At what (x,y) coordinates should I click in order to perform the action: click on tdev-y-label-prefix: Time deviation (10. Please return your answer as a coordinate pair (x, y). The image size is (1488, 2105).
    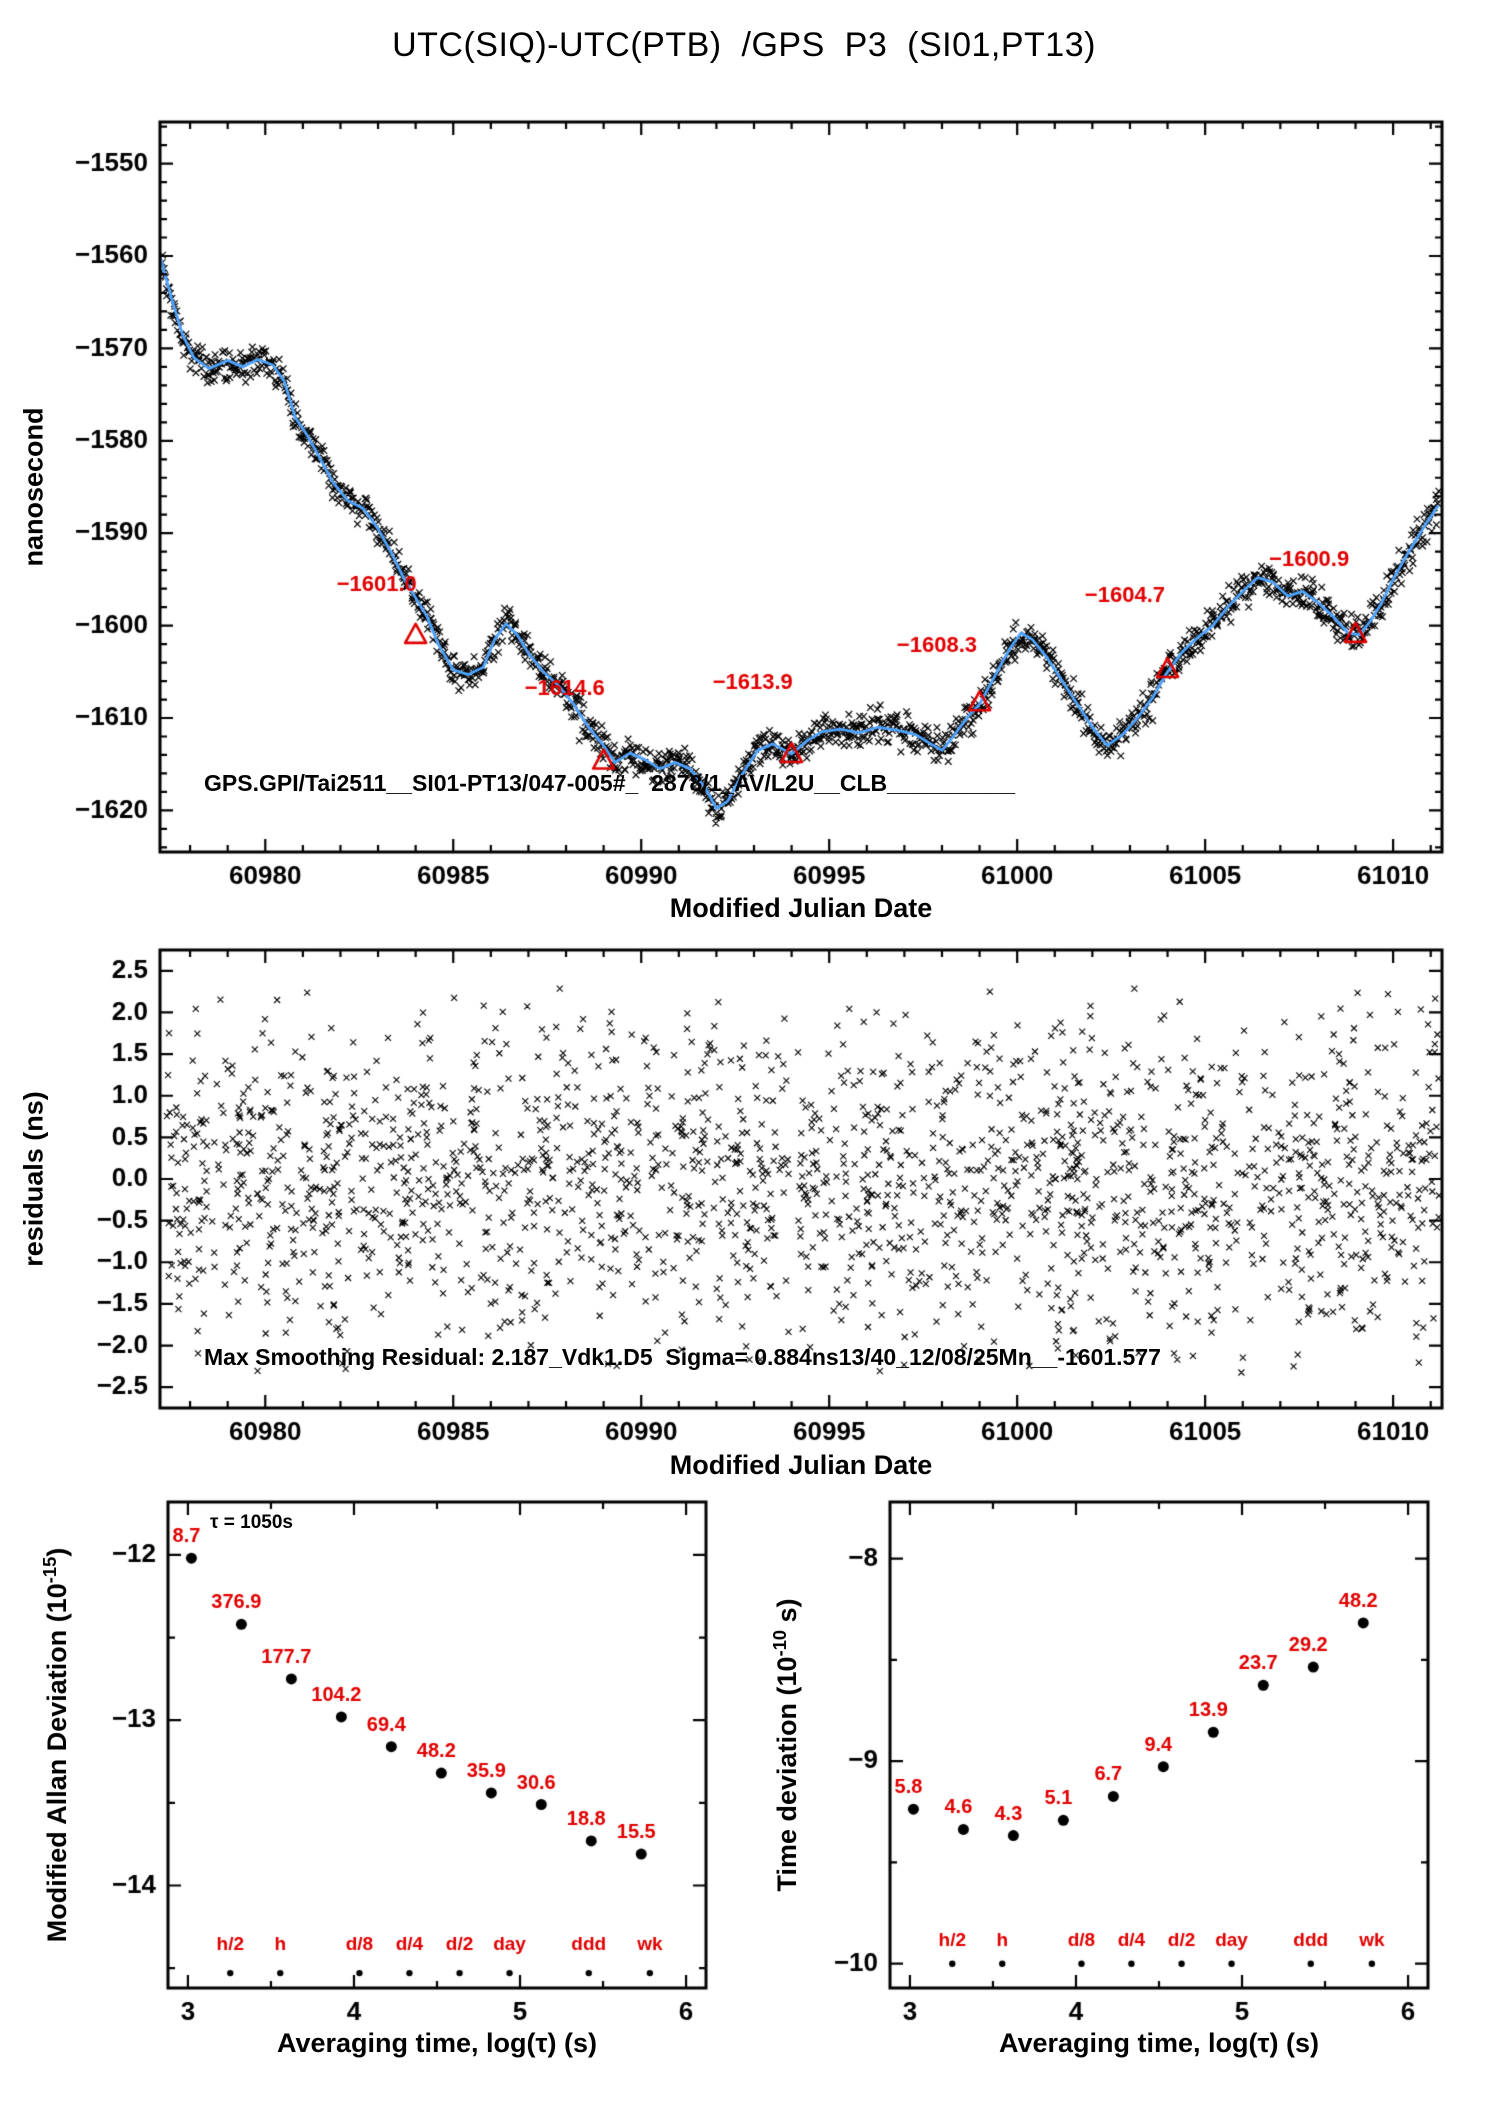
    Looking at the image, I should click on (787, 1774).